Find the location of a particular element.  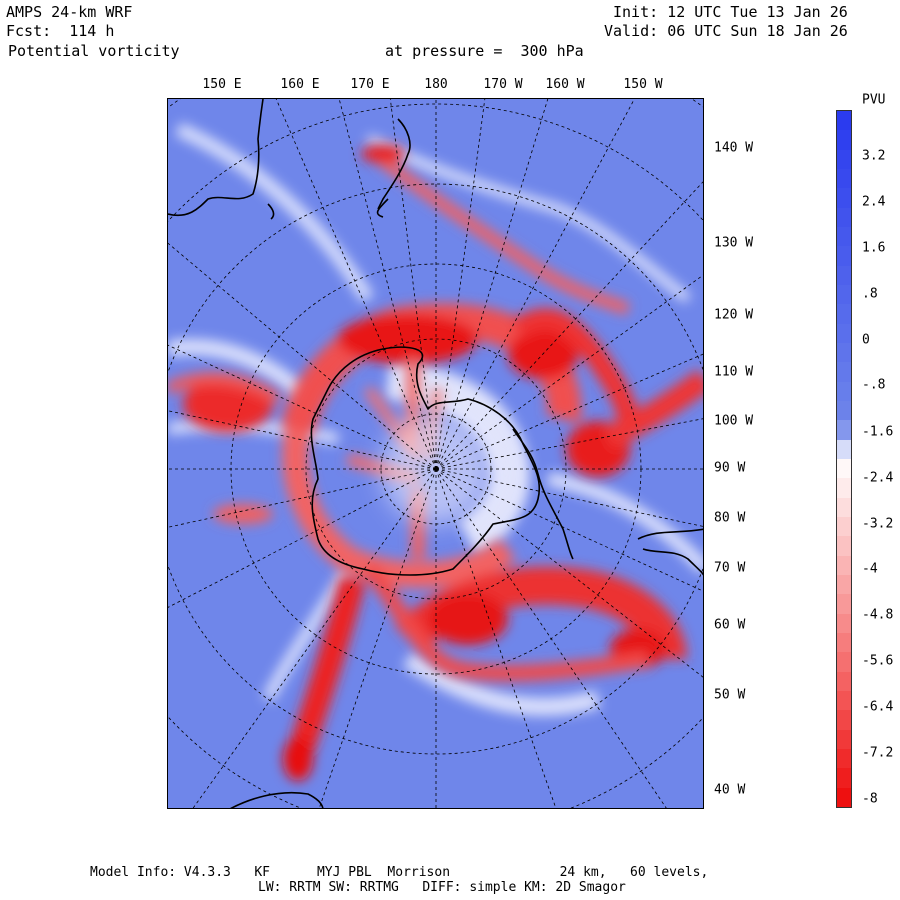

right-axis-label: 90 W is located at coordinates (730, 468).